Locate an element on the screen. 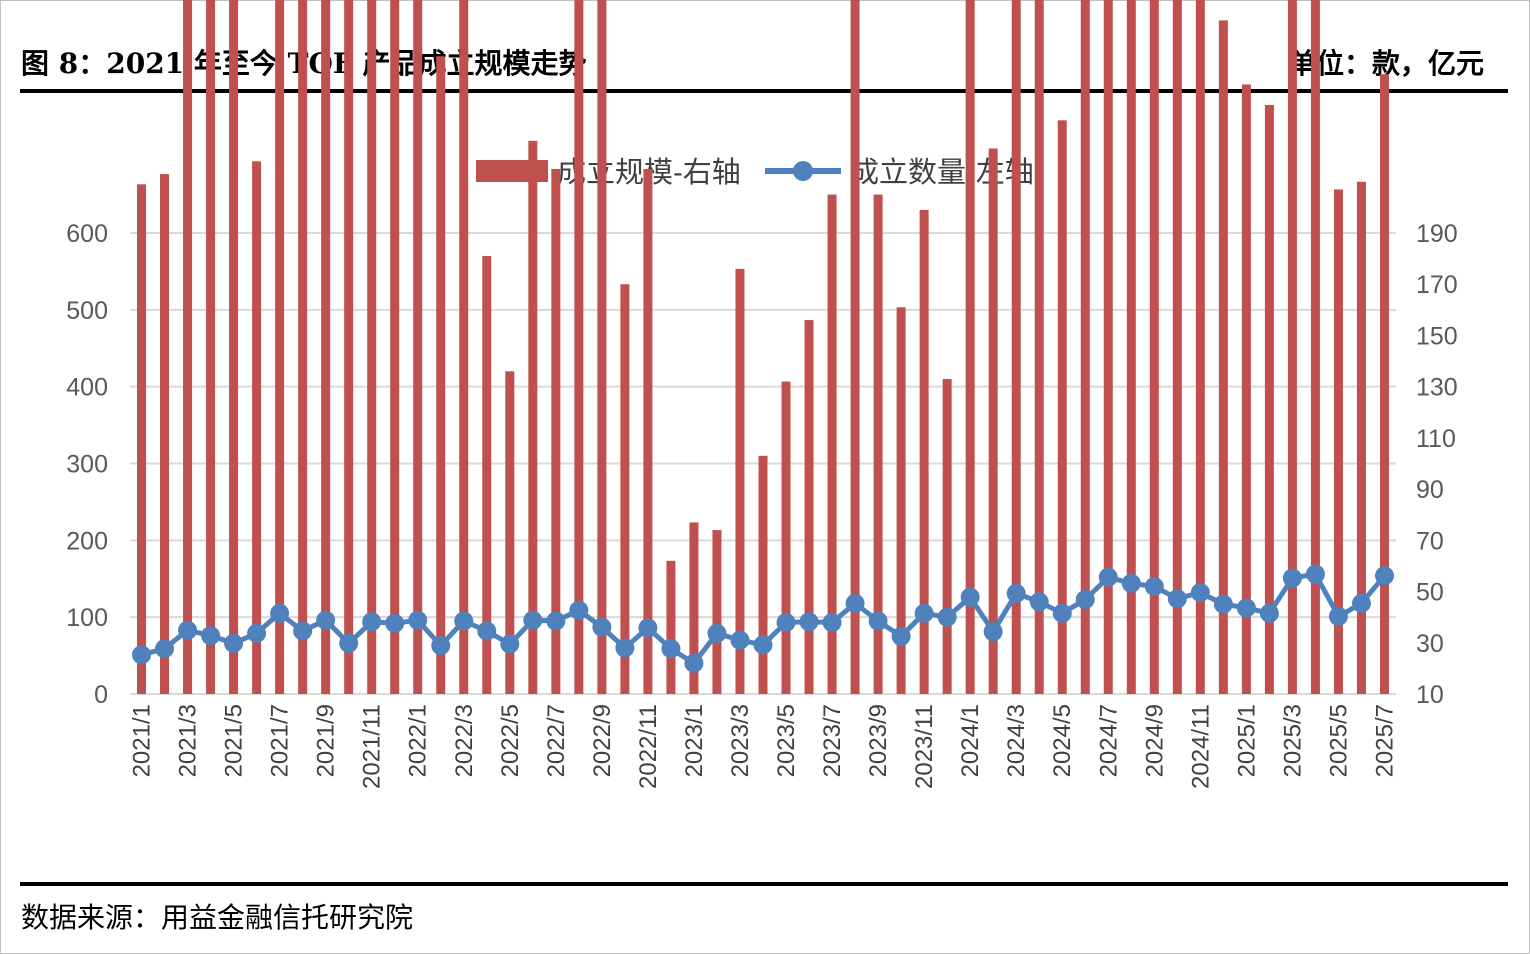 Image resolution: width=1530 pixels, height=954 pixels. x-tick-label: 2024/1 is located at coordinates (970, 740).